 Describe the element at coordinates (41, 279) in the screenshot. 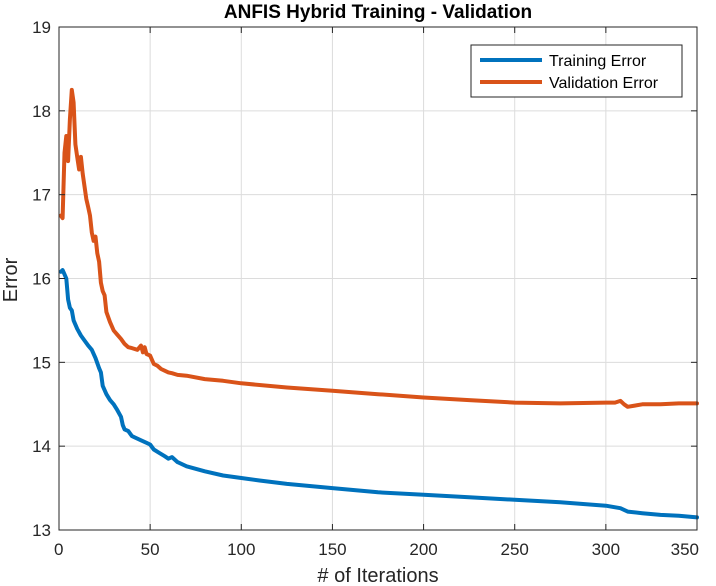

I see `y-tick-label: 16` at that location.